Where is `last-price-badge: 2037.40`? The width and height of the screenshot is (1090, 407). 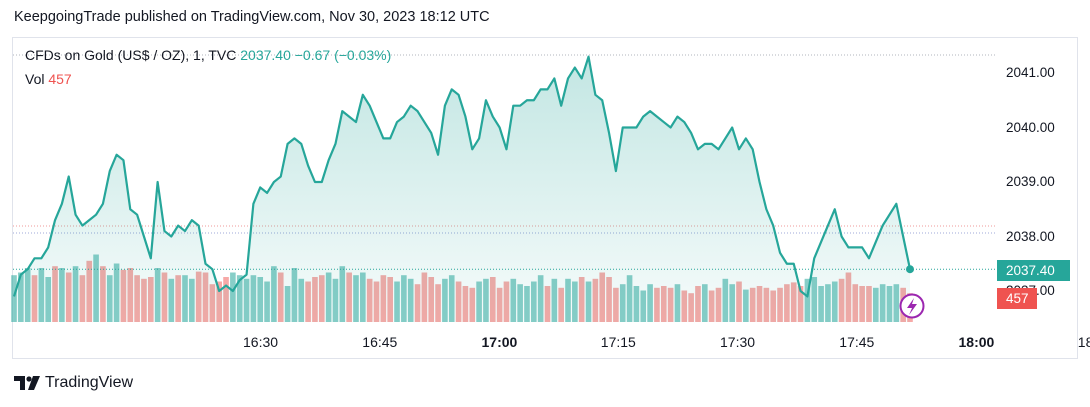
last-price-badge: 2037.40 is located at coordinates (1033, 270).